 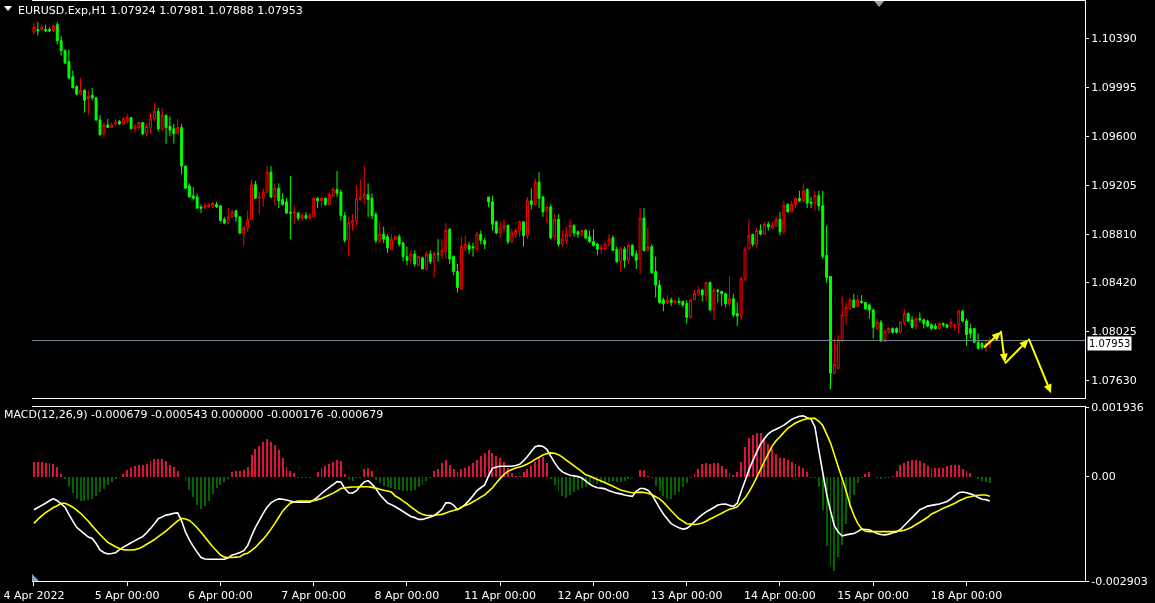 What do you see at coordinates (1110, 343) in the screenshot?
I see `ref-line-label: 1.07953` at bounding box center [1110, 343].